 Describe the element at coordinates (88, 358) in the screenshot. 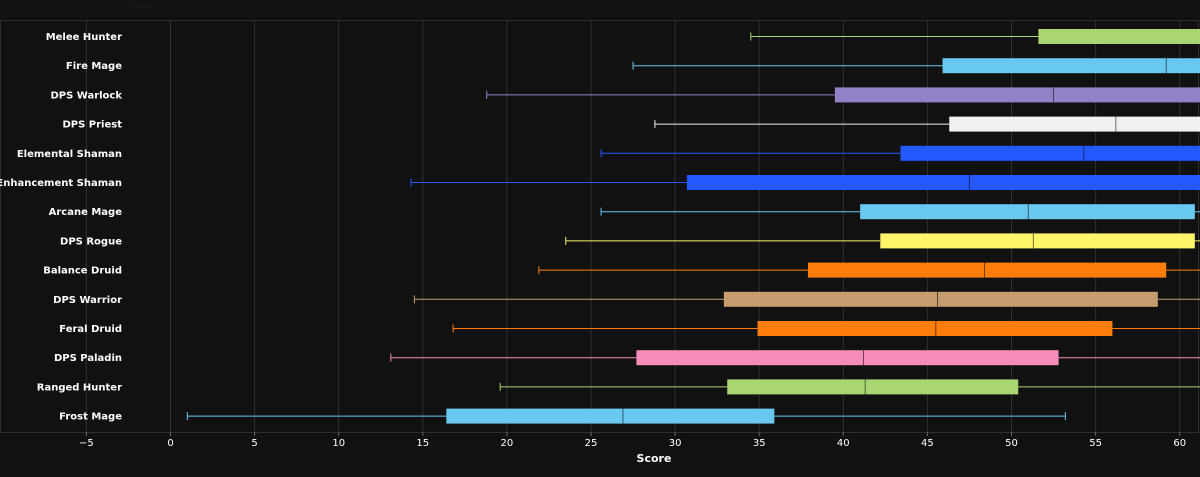

I see `category-label: DPS Paladin` at that location.